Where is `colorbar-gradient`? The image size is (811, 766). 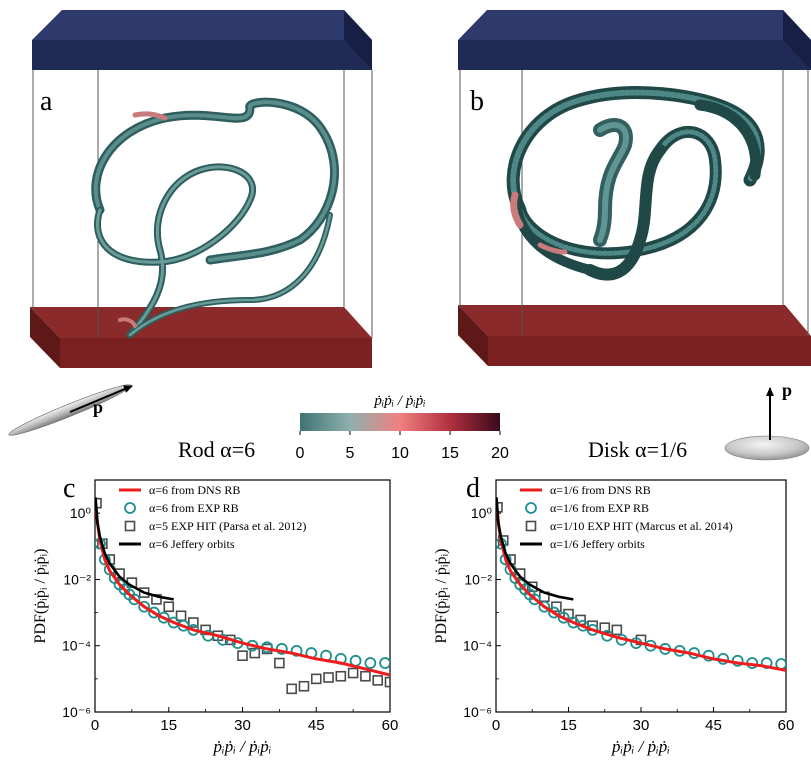
colorbar-gradient is located at coordinates (400, 422).